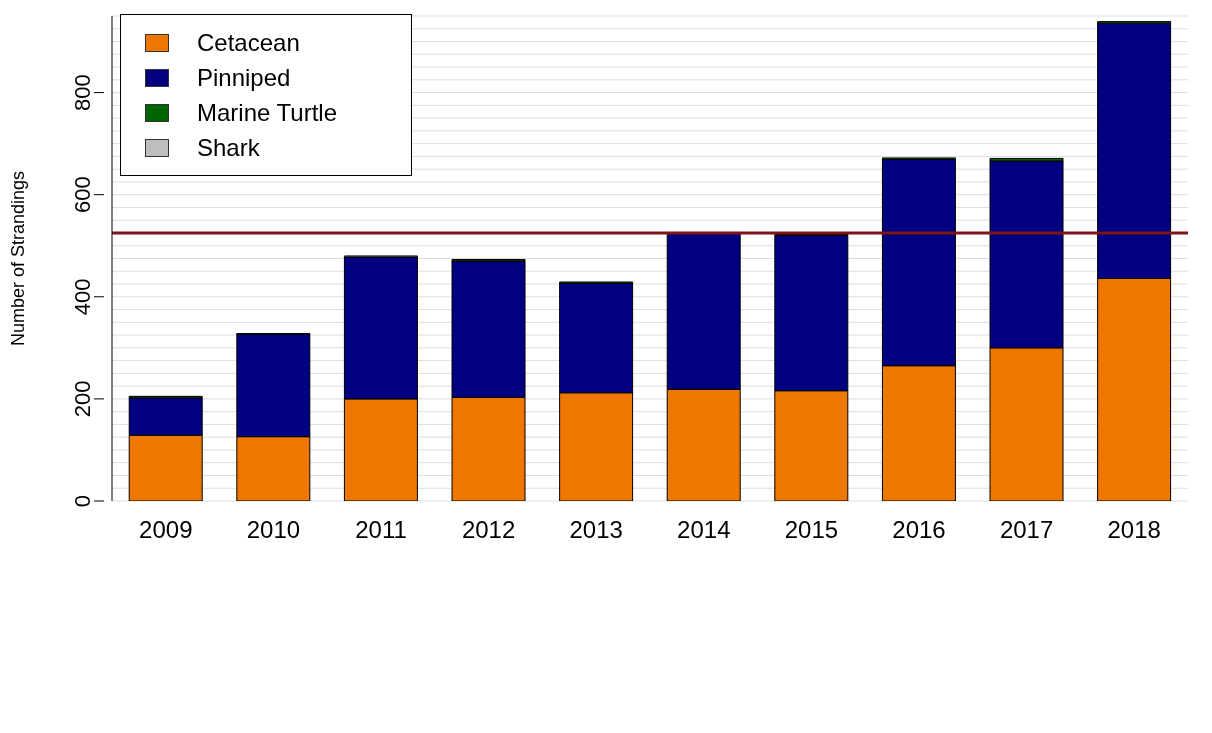  I want to click on legend-label: Pinniped, so click(244, 77).